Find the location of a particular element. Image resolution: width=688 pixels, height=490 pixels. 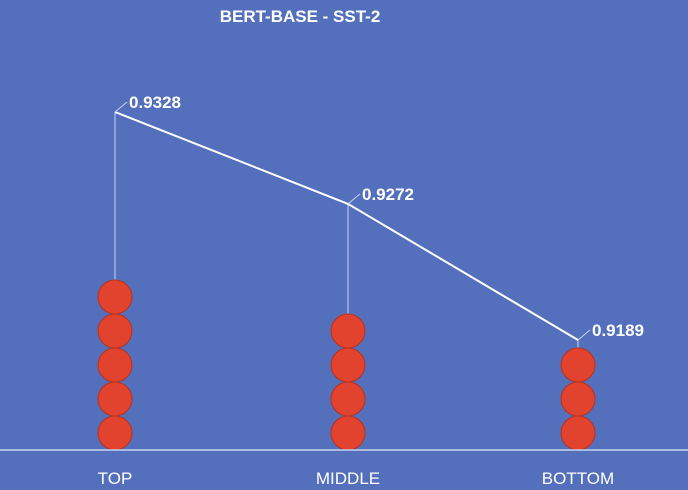

value-label-bottom: 0.9189 is located at coordinates (618, 330).